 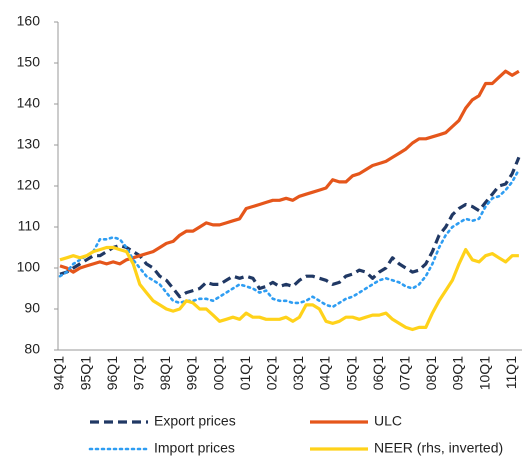 I want to click on x-tick-label: 09Q1, so click(x=458, y=373).